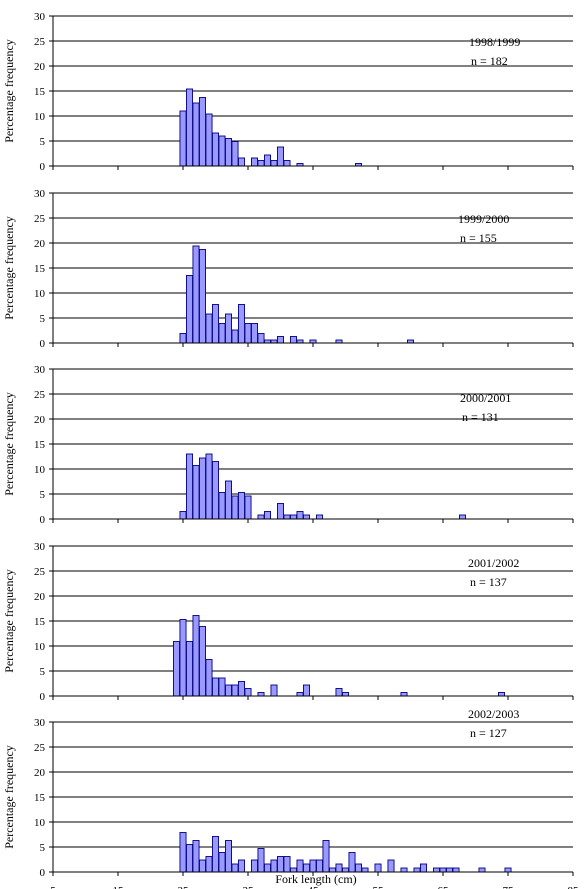  I want to click on x-tick-label: 55, so click(379, 887).